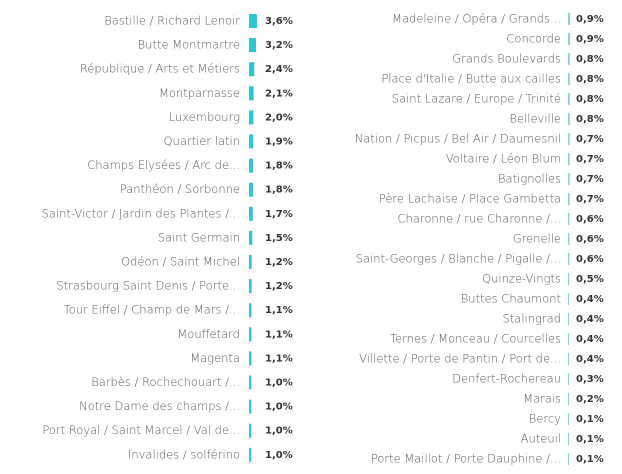 This screenshot has width=622, height=474. I want to click on value-label: 1,9%, so click(279, 142).